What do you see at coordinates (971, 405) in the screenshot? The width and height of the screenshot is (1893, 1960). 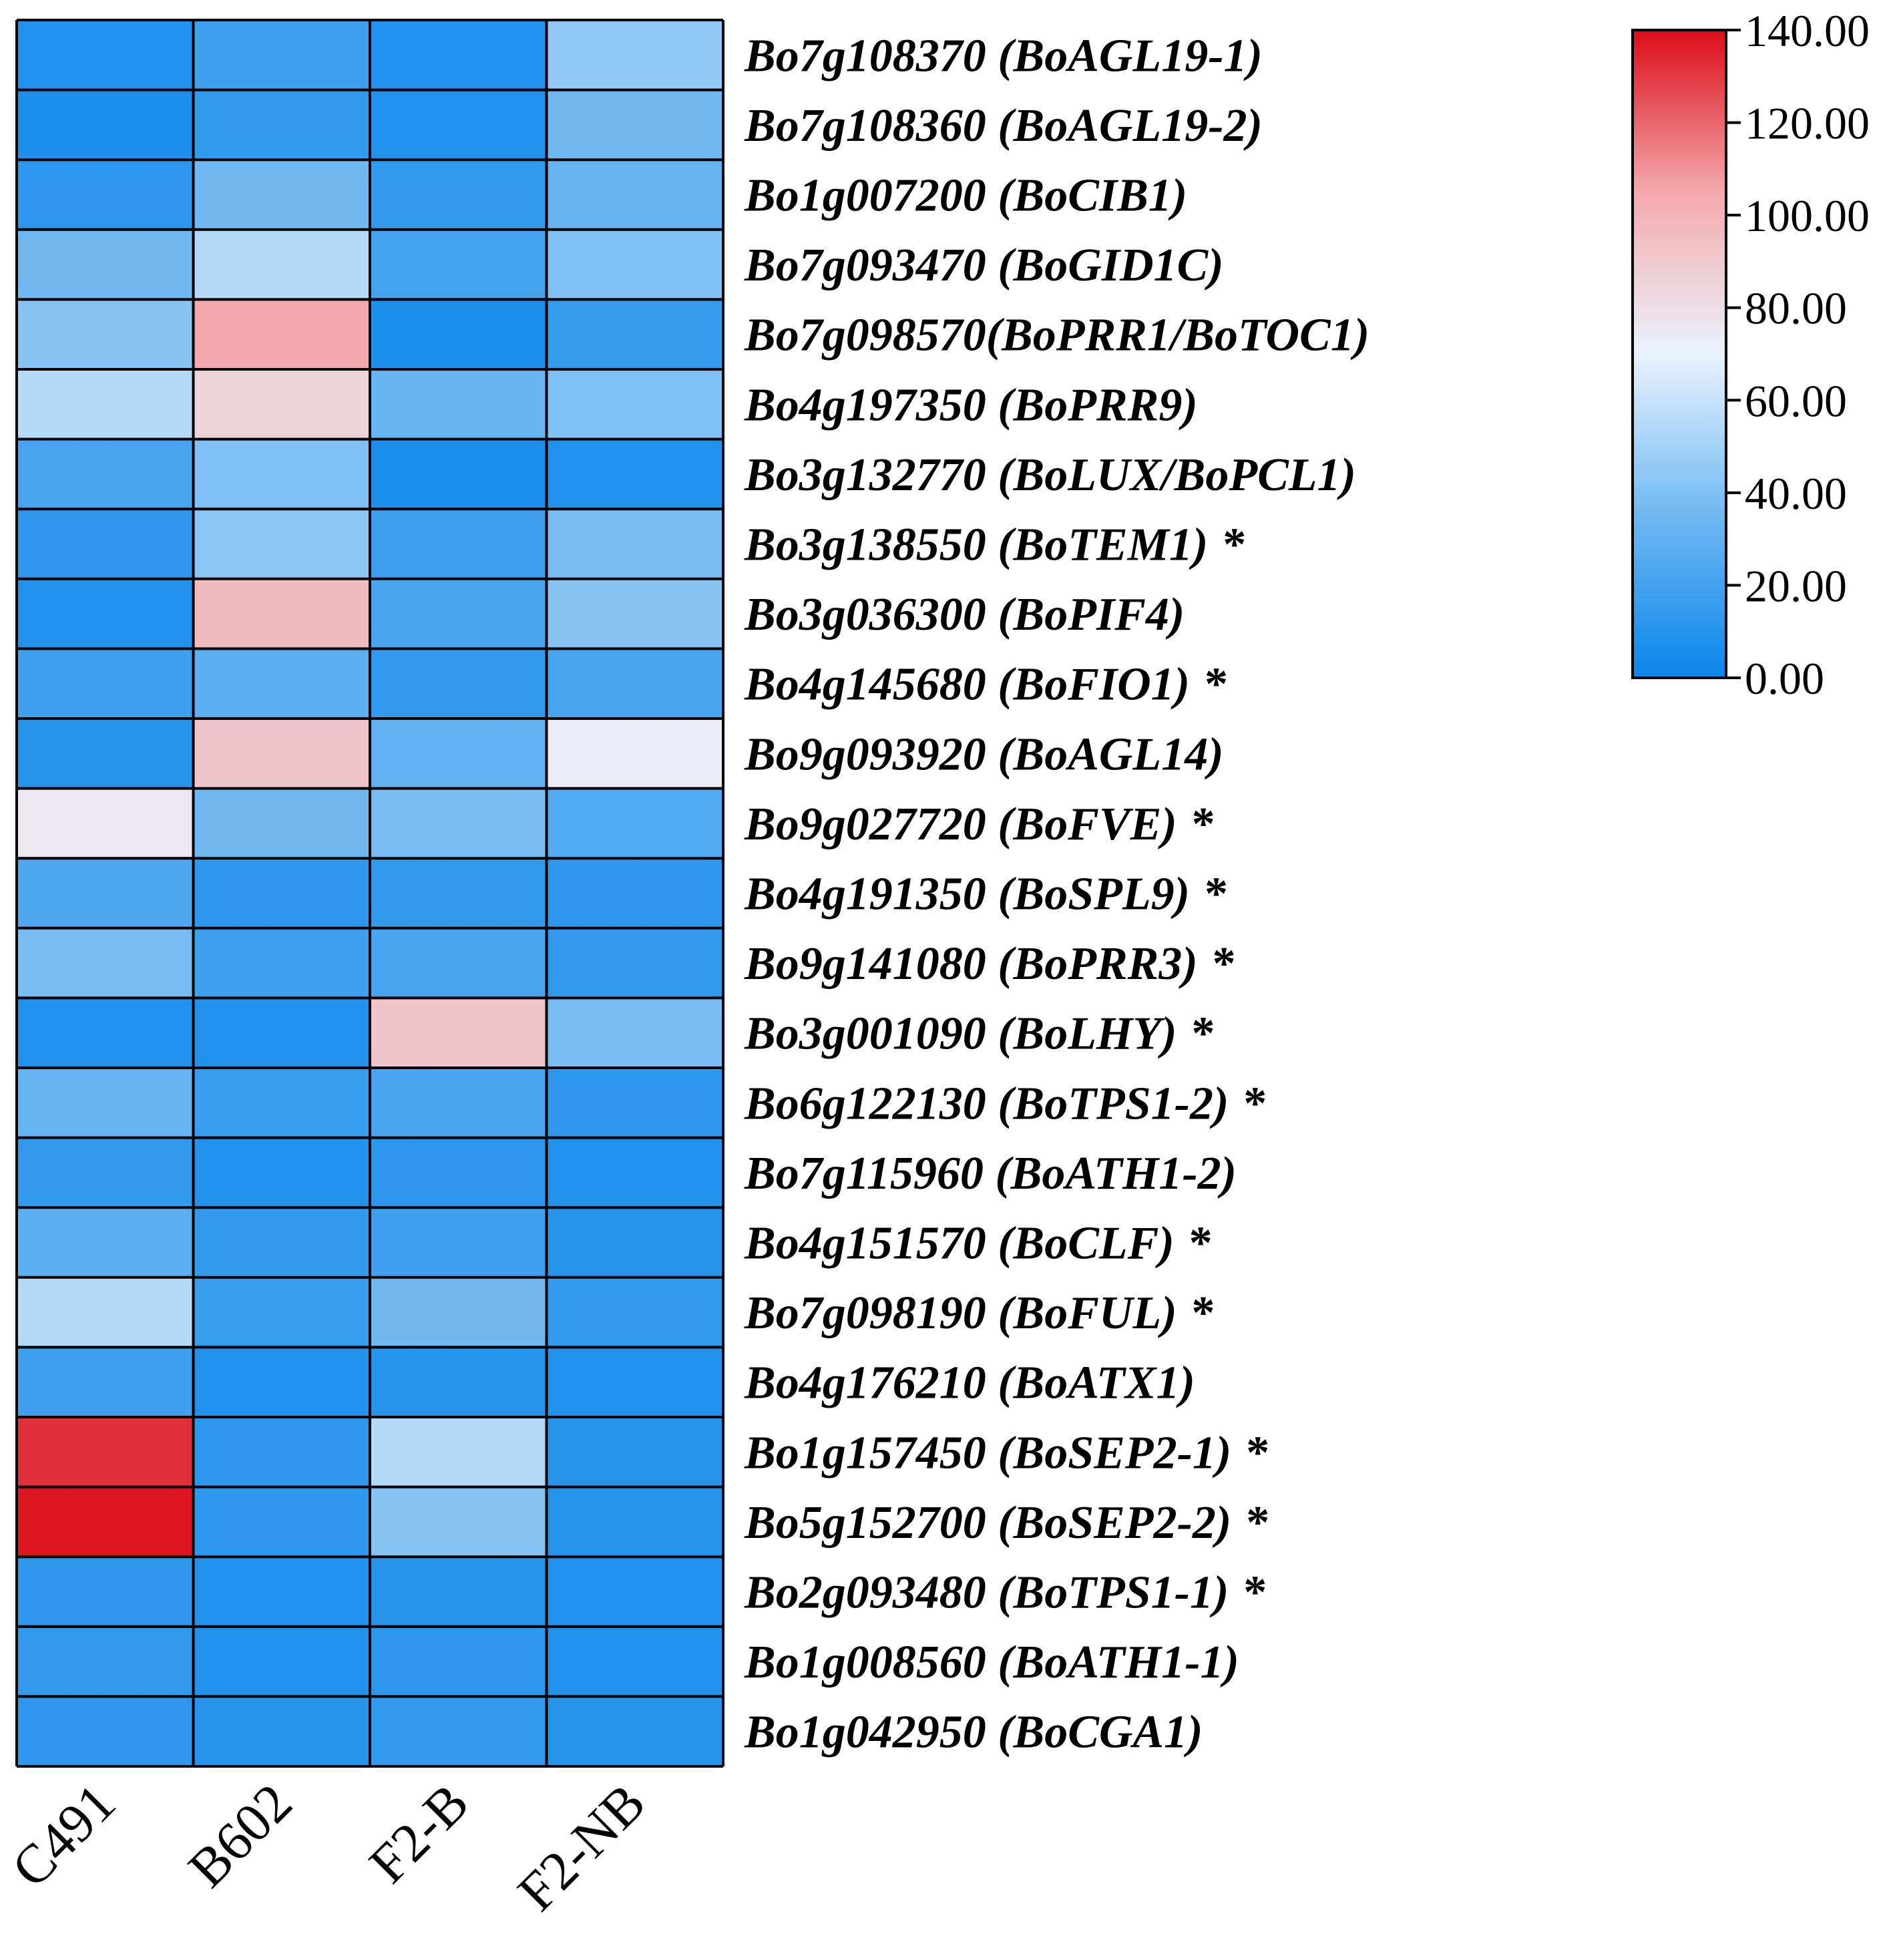 I see `gene-label: Bo4g197350 (BoPRR9)` at bounding box center [971, 405].